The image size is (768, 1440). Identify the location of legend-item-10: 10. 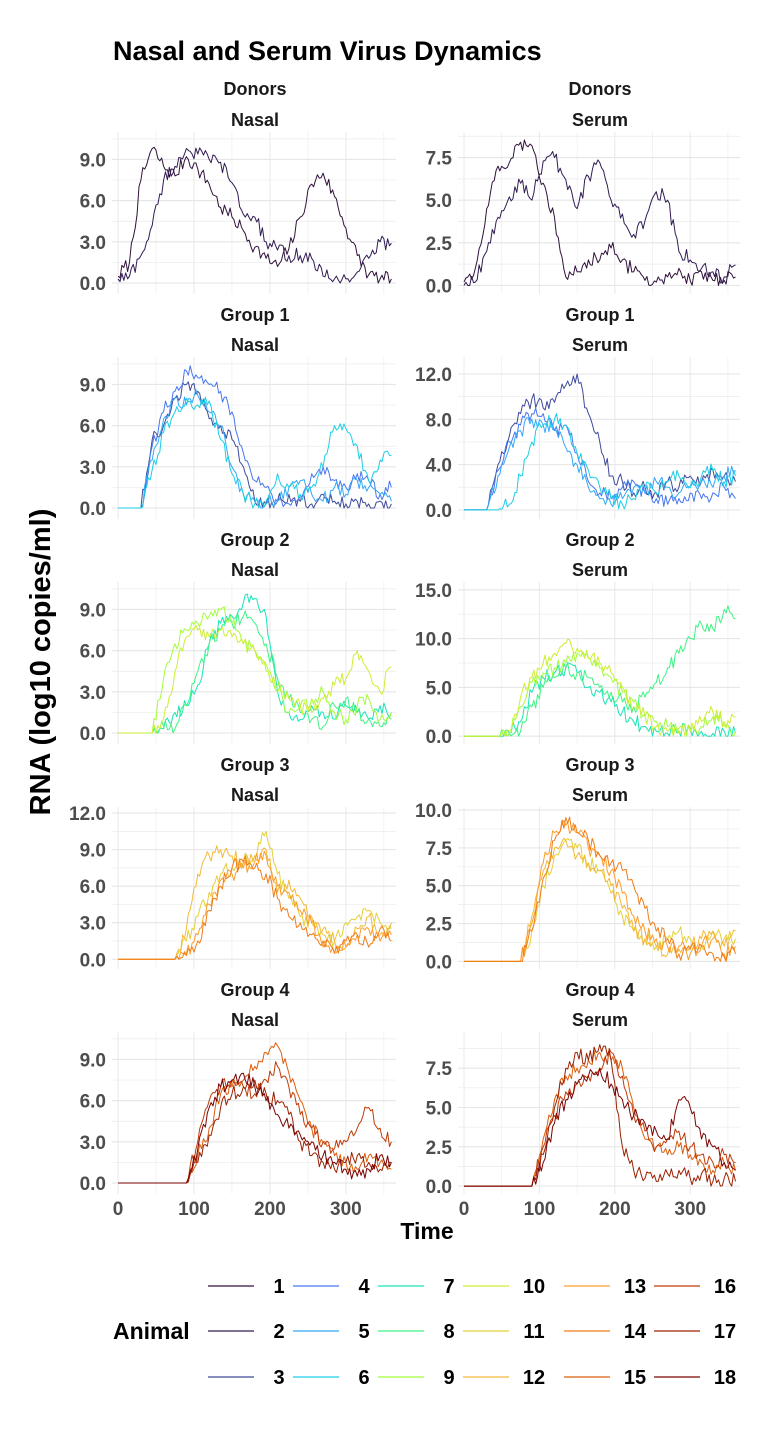
(504, 1287).